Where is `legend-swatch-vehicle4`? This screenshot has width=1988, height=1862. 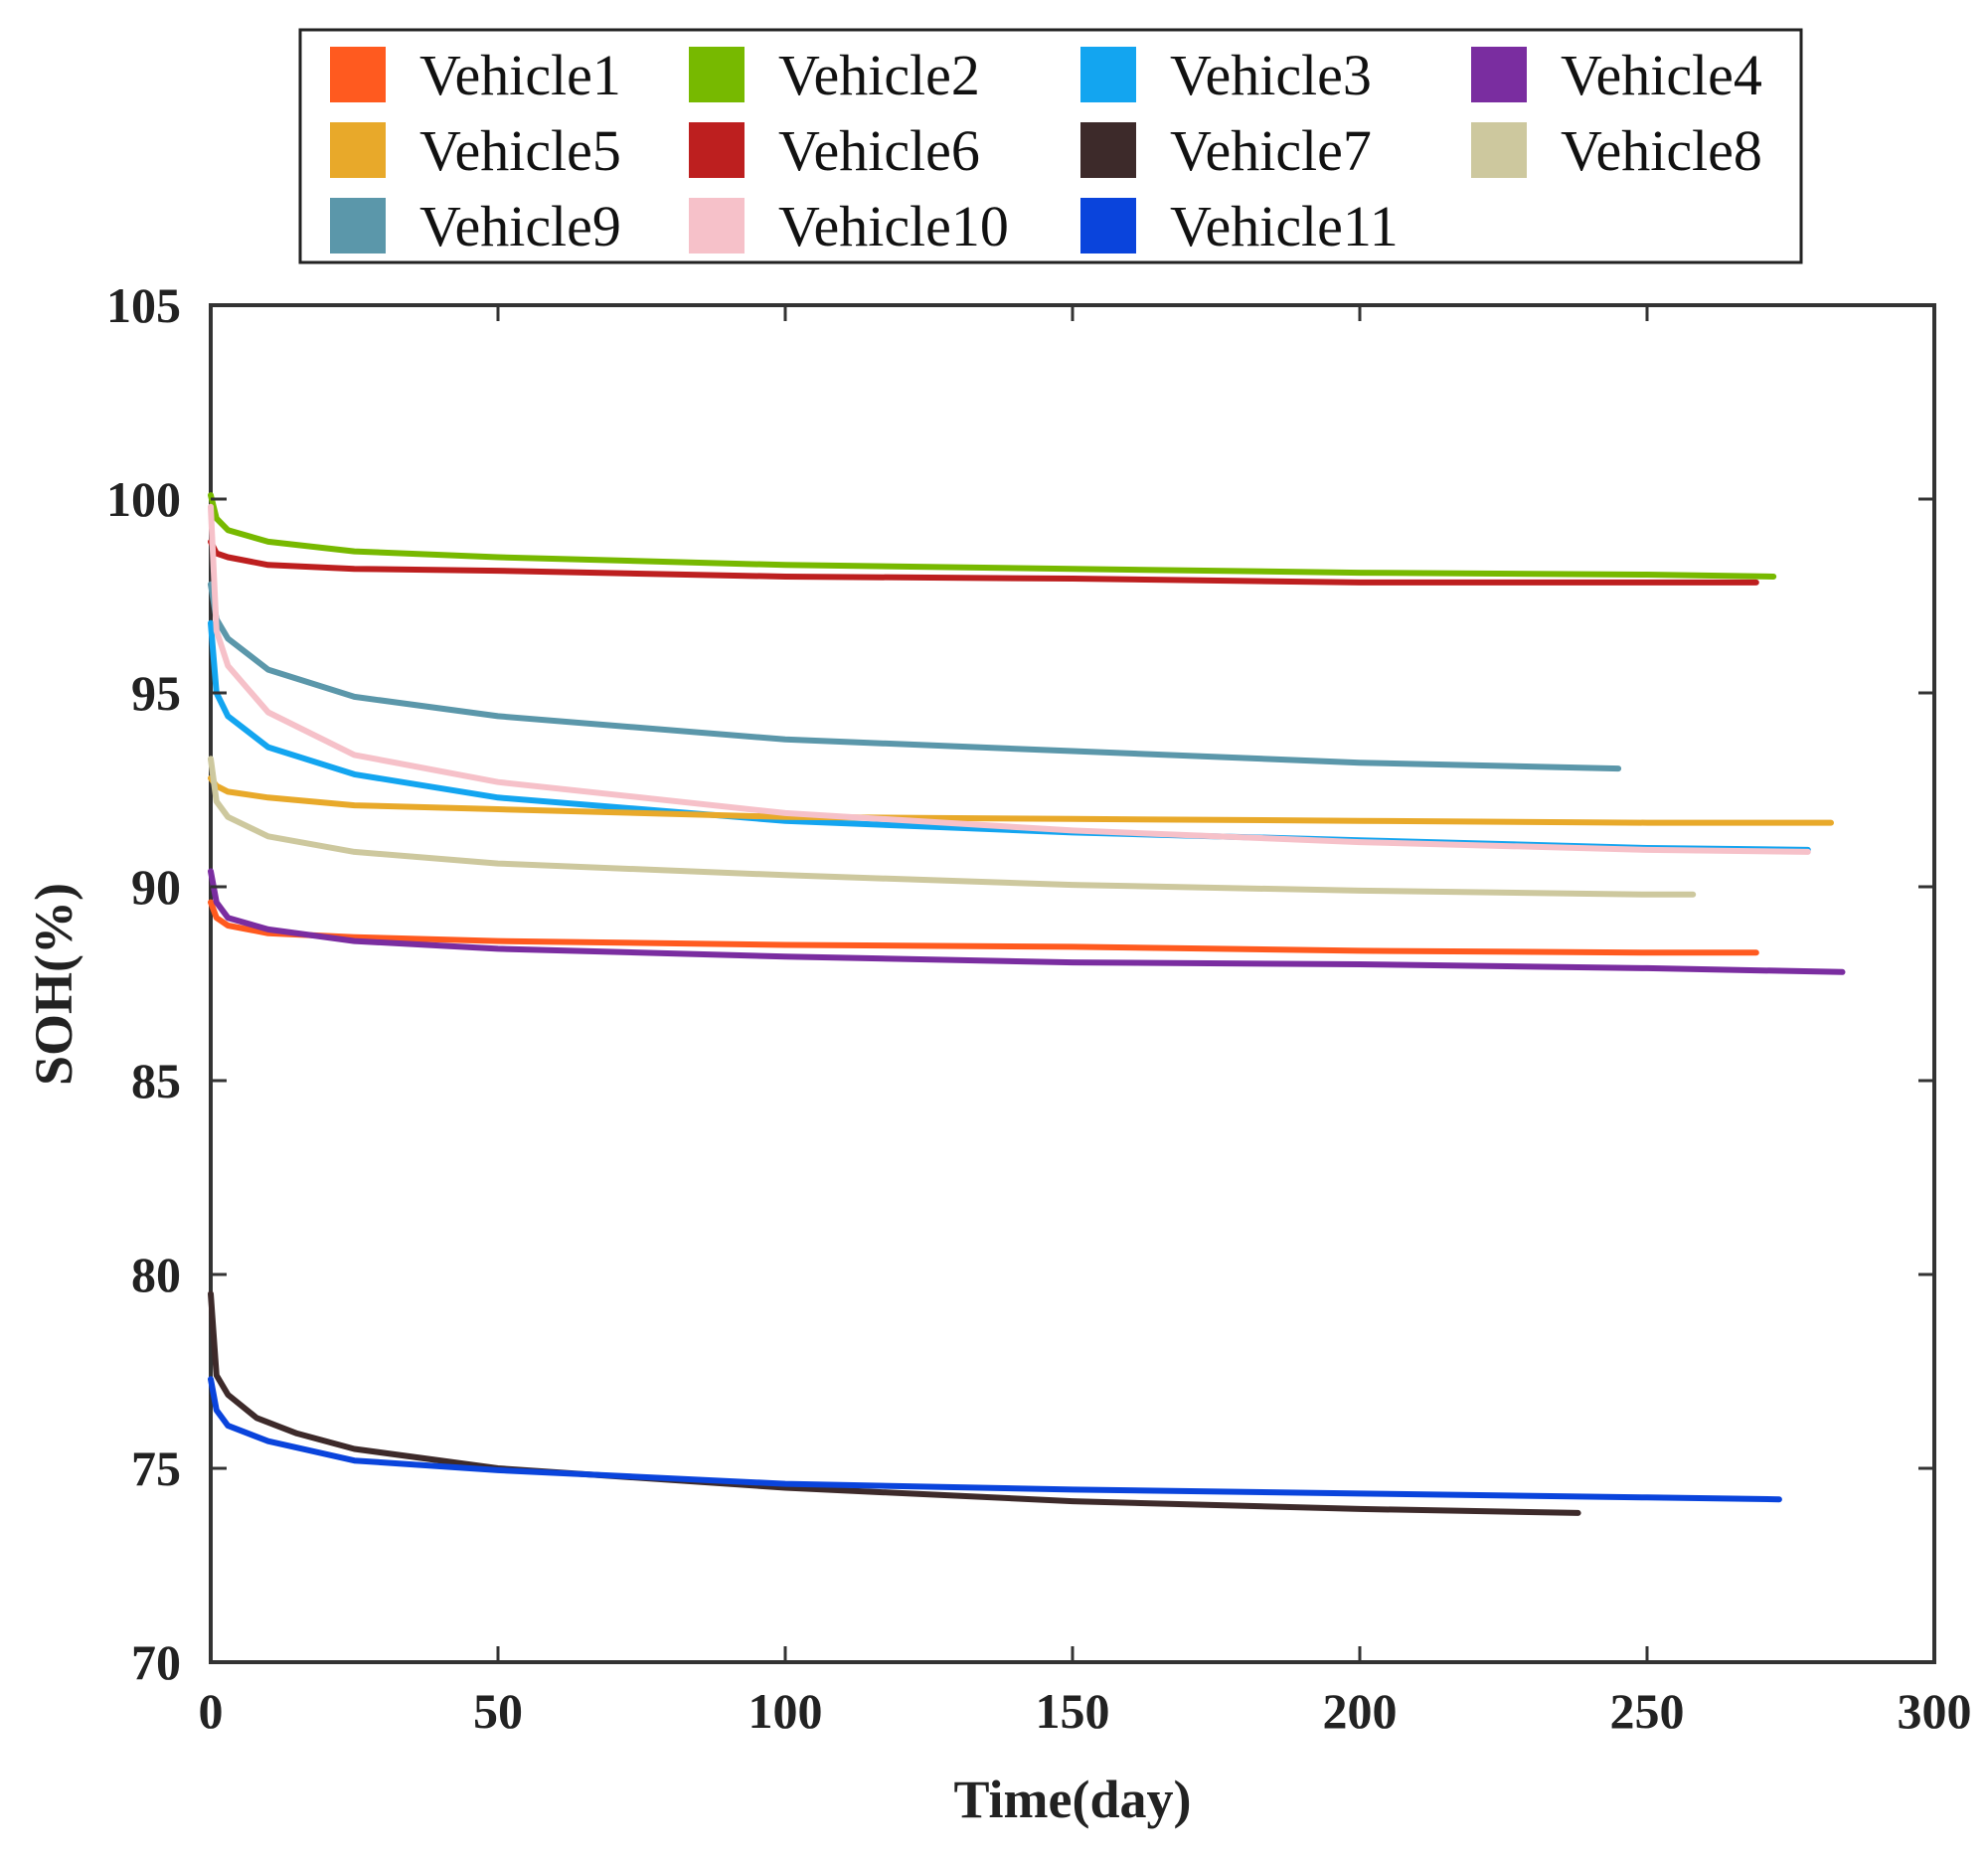
legend-swatch-vehicle4 is located at coordinates (1499, 75).